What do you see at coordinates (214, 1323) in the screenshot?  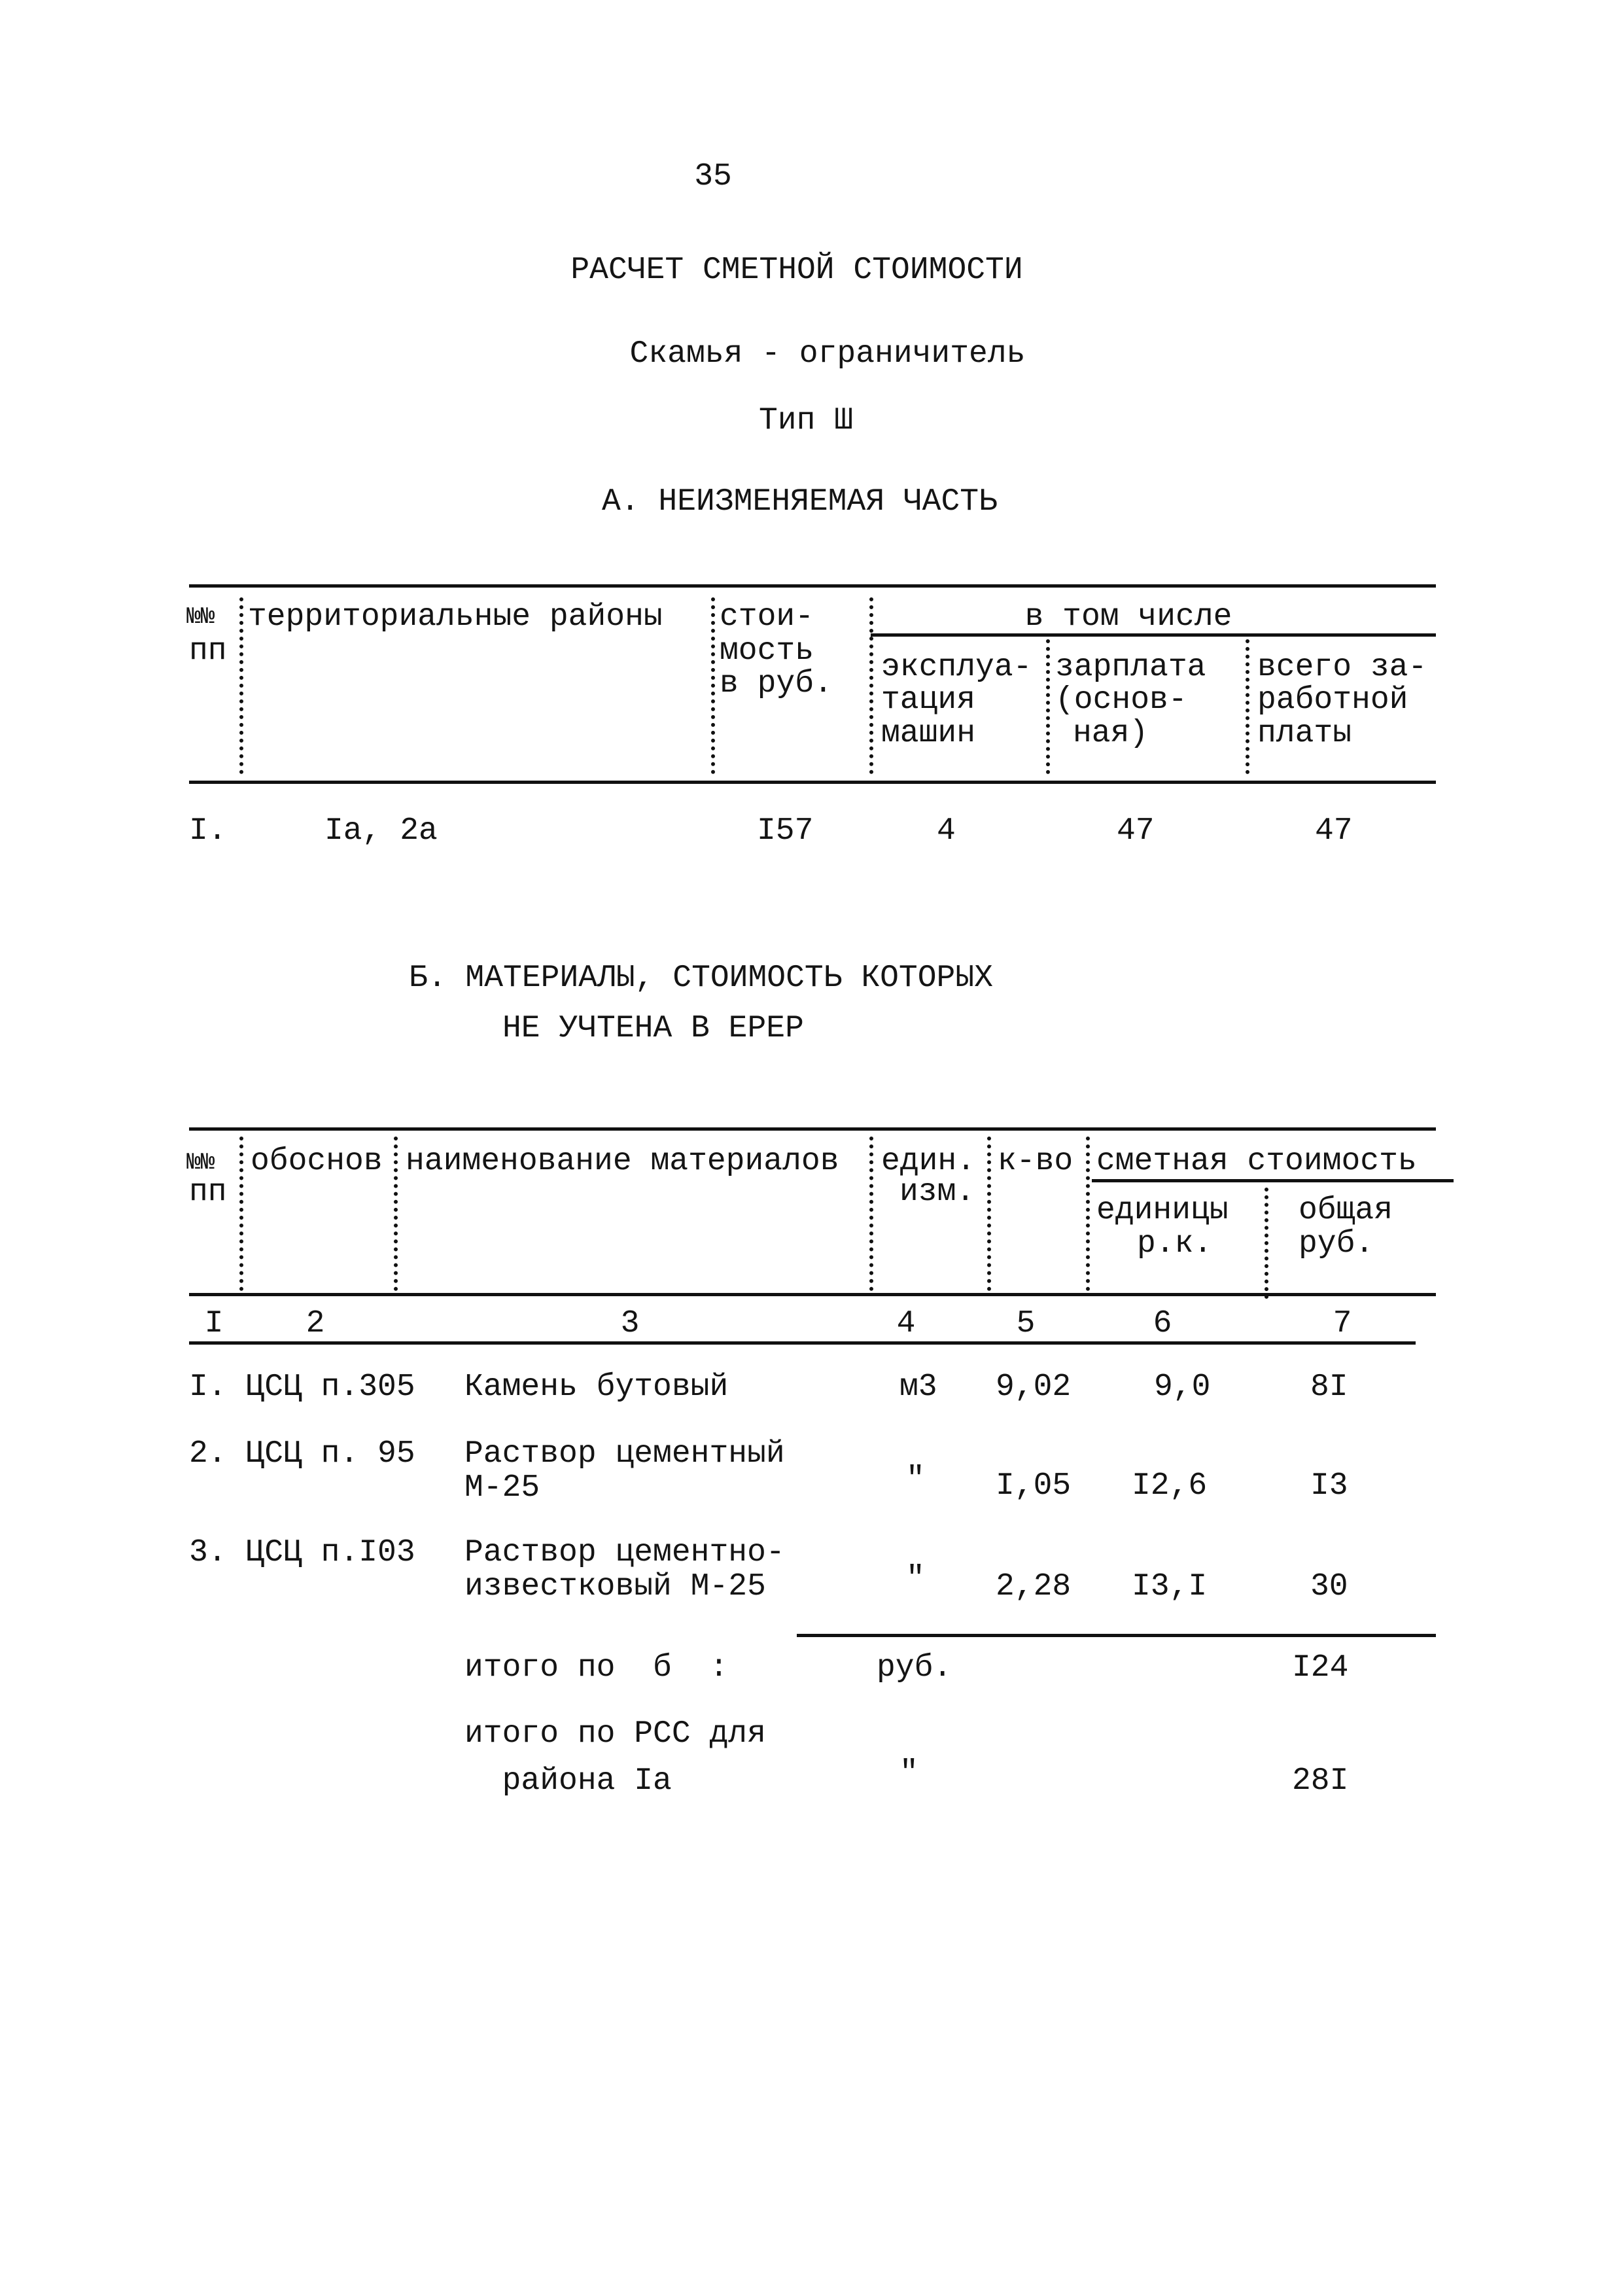 I see `column-number: I` at bounding box center [214, 1323].